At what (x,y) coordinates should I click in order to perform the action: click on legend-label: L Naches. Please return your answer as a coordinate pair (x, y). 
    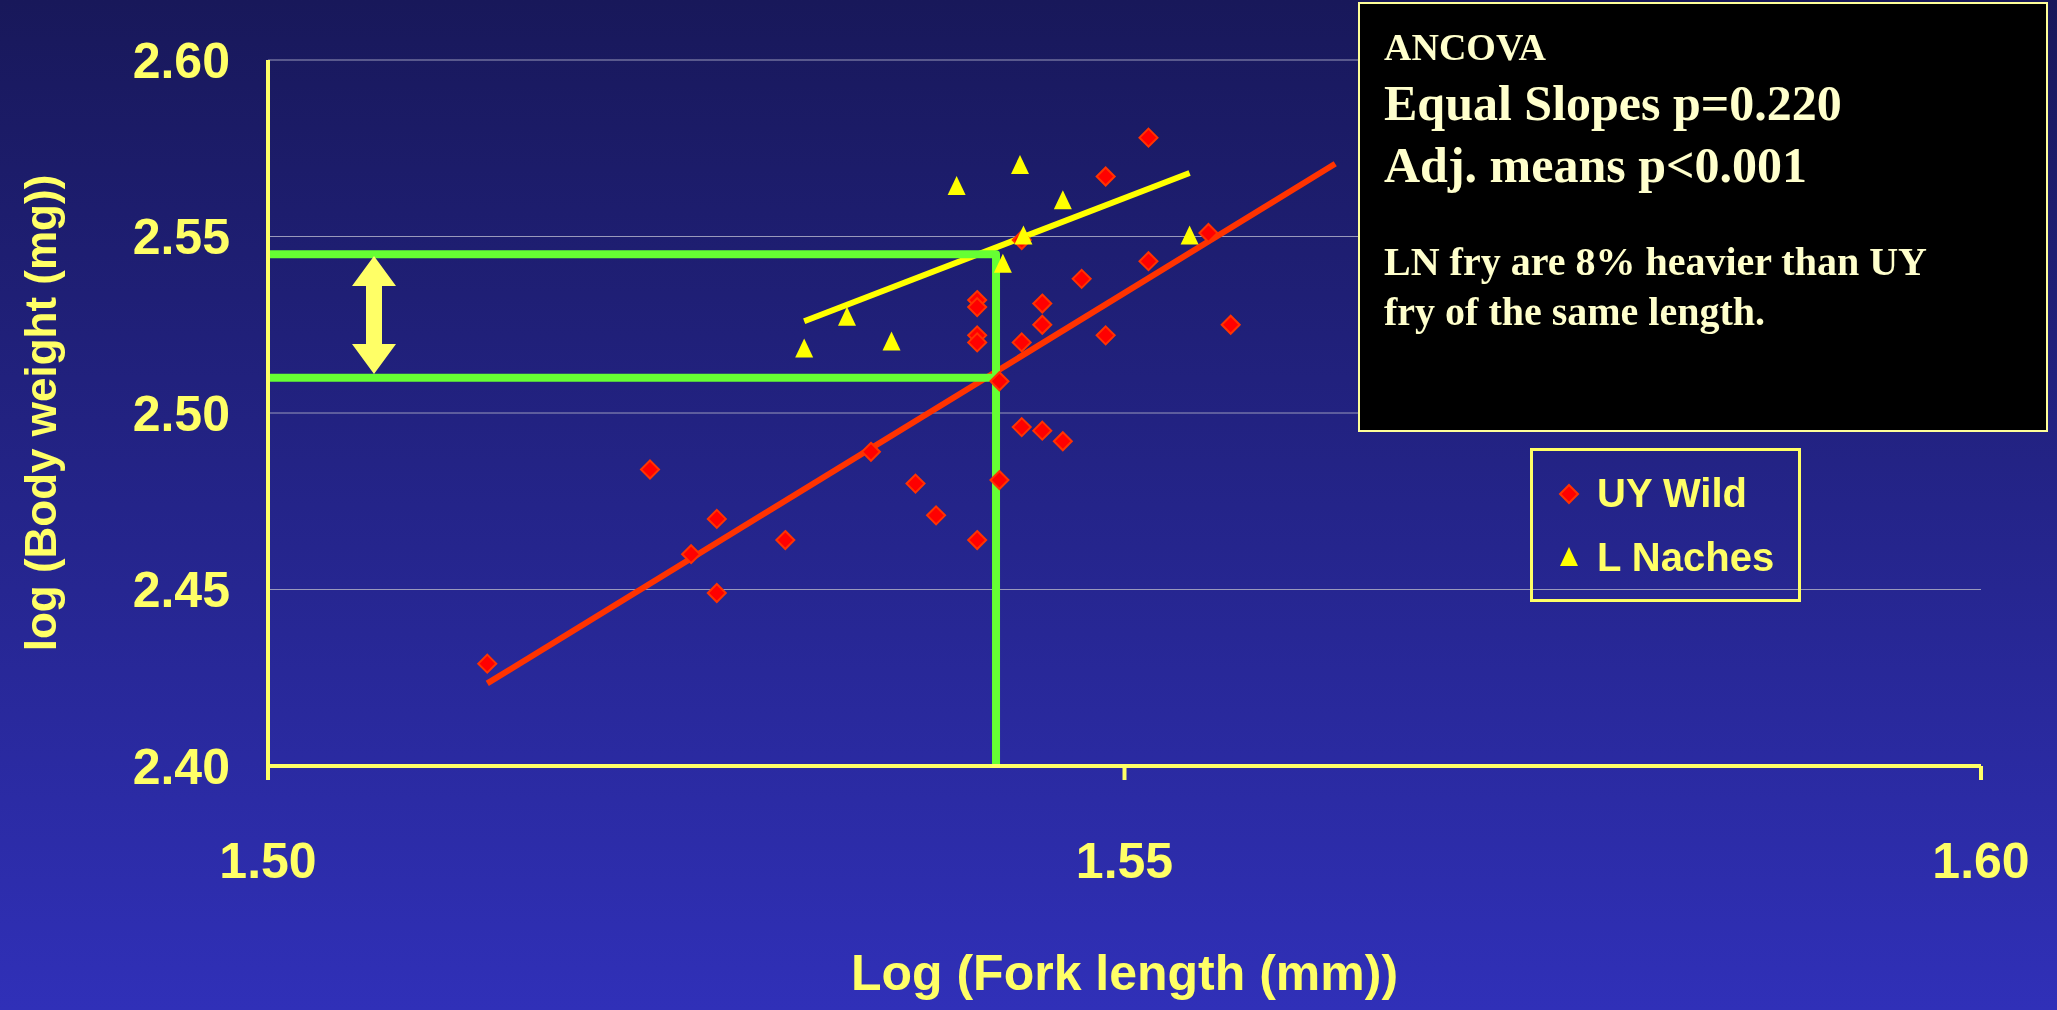
    Looking at the image, I should click on (1686, 557).